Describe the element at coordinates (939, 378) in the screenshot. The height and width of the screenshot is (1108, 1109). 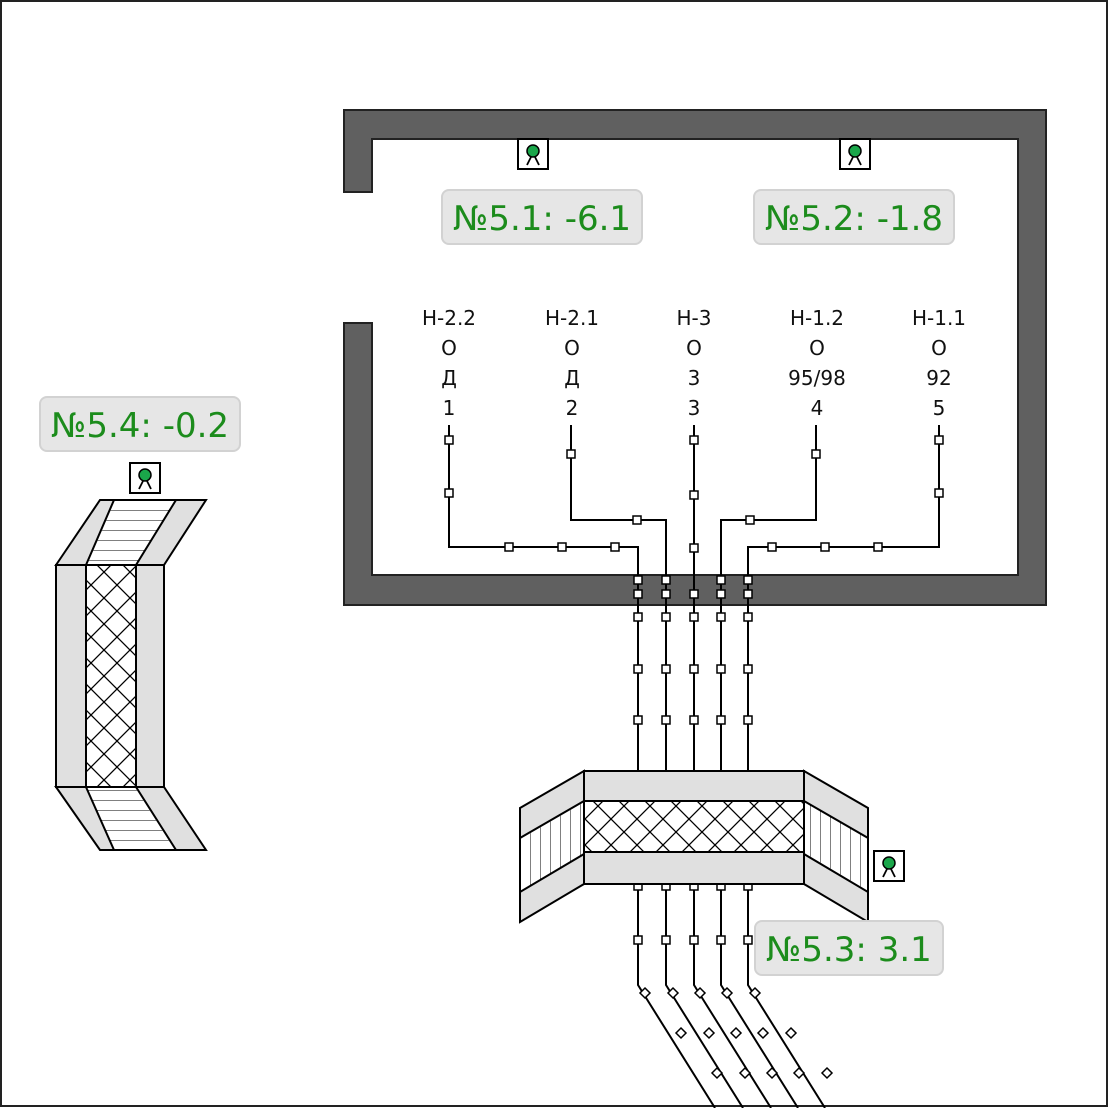
I see `dispenser-fuel: 92` at that location.